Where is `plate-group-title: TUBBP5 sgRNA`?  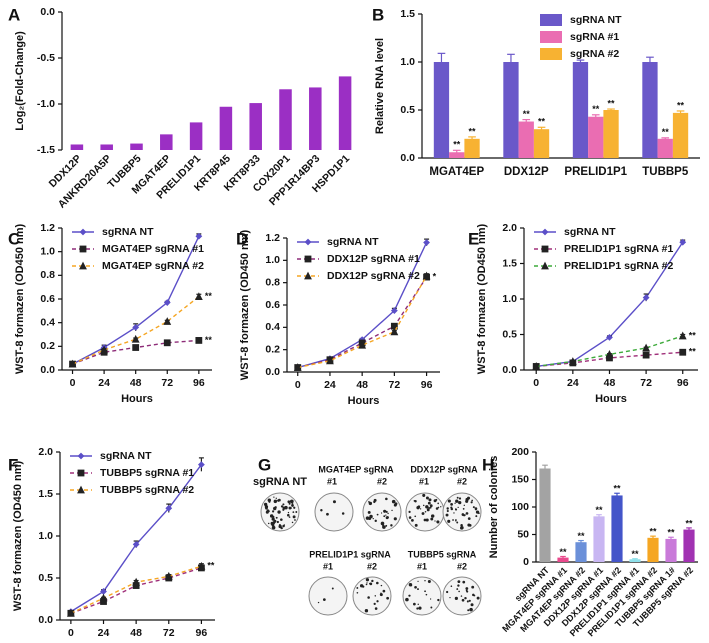 plate-group-title: TUBBP5 sgRNA is located at coordinates (442, 554).